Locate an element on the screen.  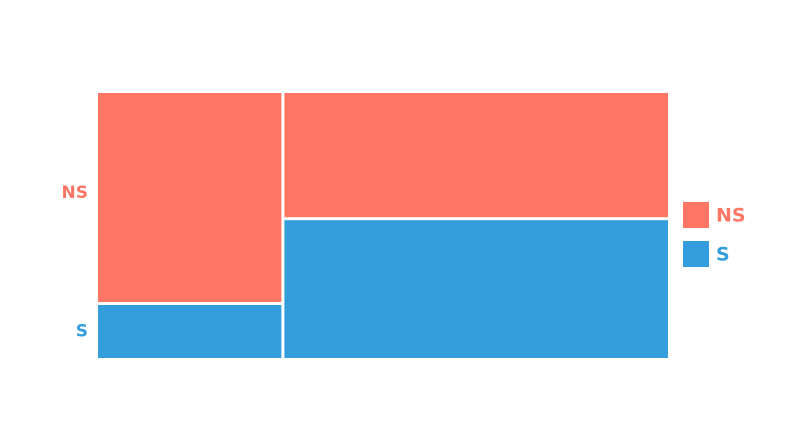
mosaic-cell-col2-ns is located at coordinates (476, 155).